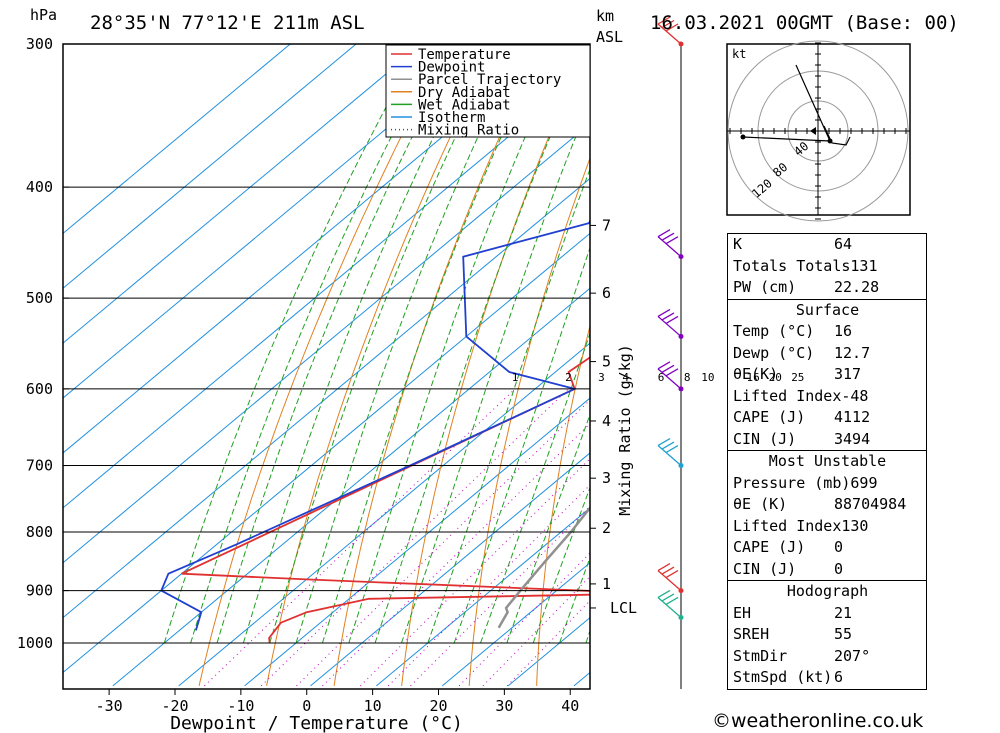  Describe the element at coordinates (801, 395) in the screenshot. I see `surface-li: Lifted Index -48` at that location.